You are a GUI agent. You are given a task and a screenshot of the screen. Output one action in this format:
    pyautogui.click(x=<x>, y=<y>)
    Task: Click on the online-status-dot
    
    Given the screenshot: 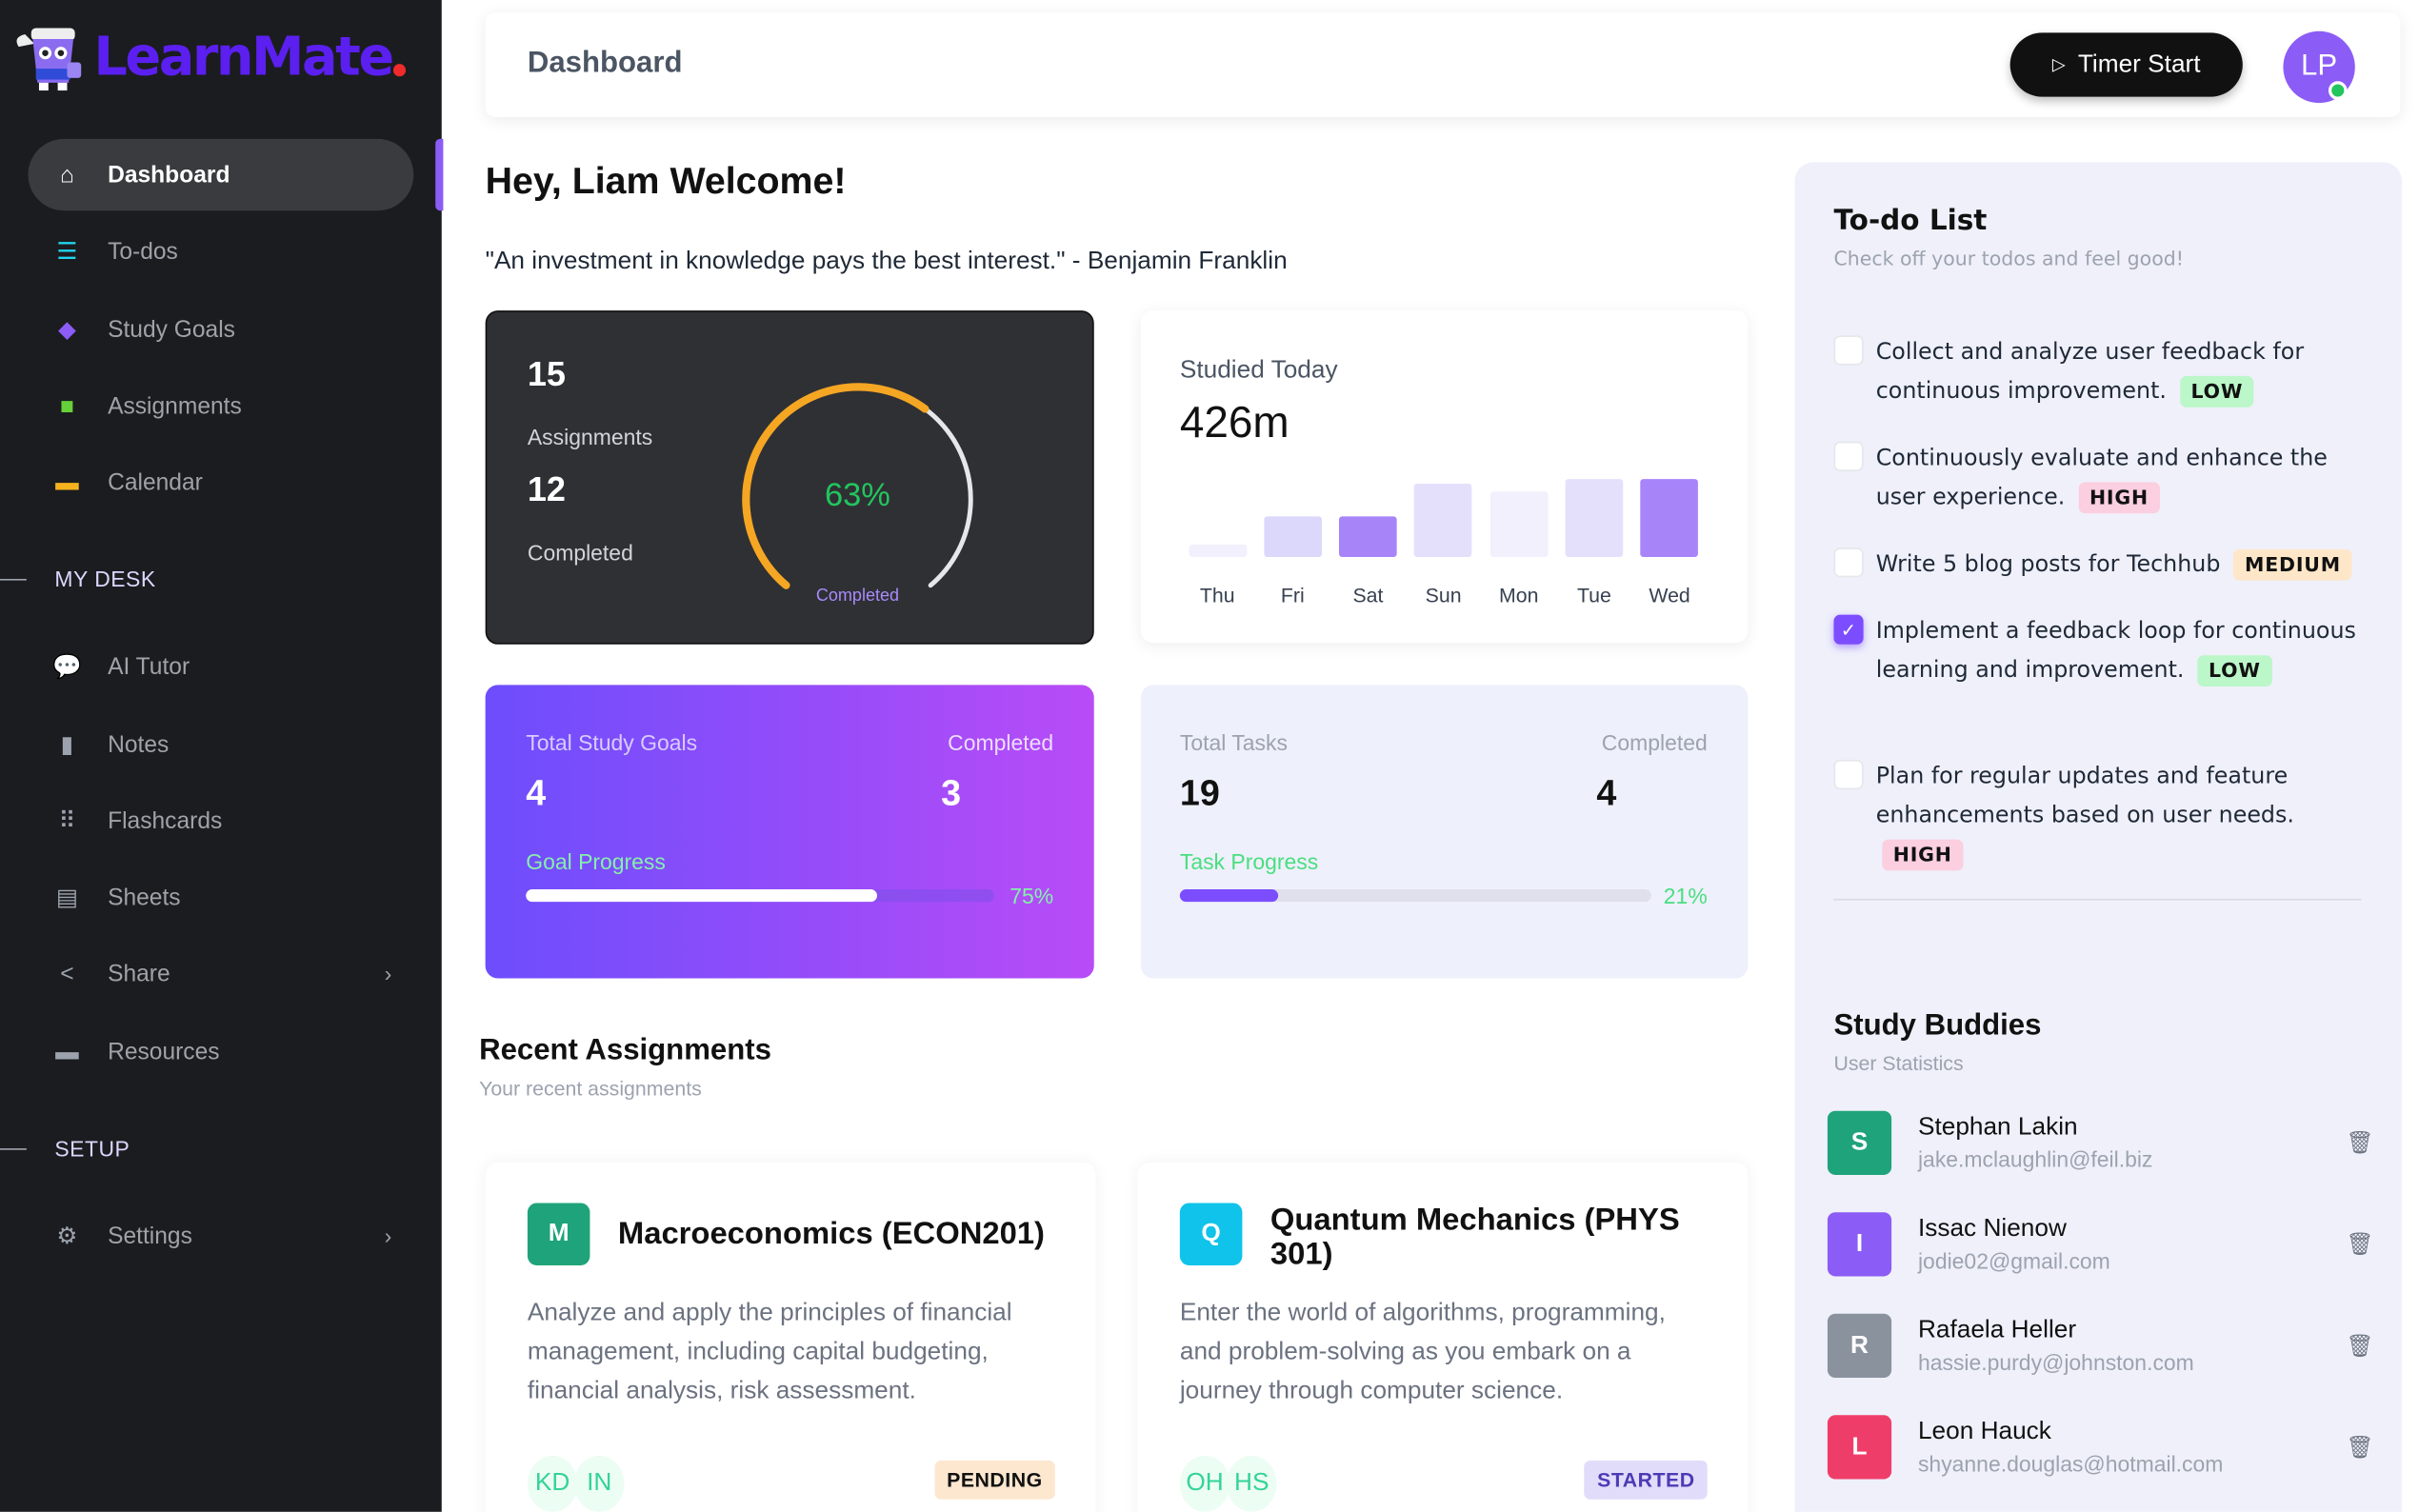 What is the action you would take?
    pyautogui.click(x=2338, y=90)
    